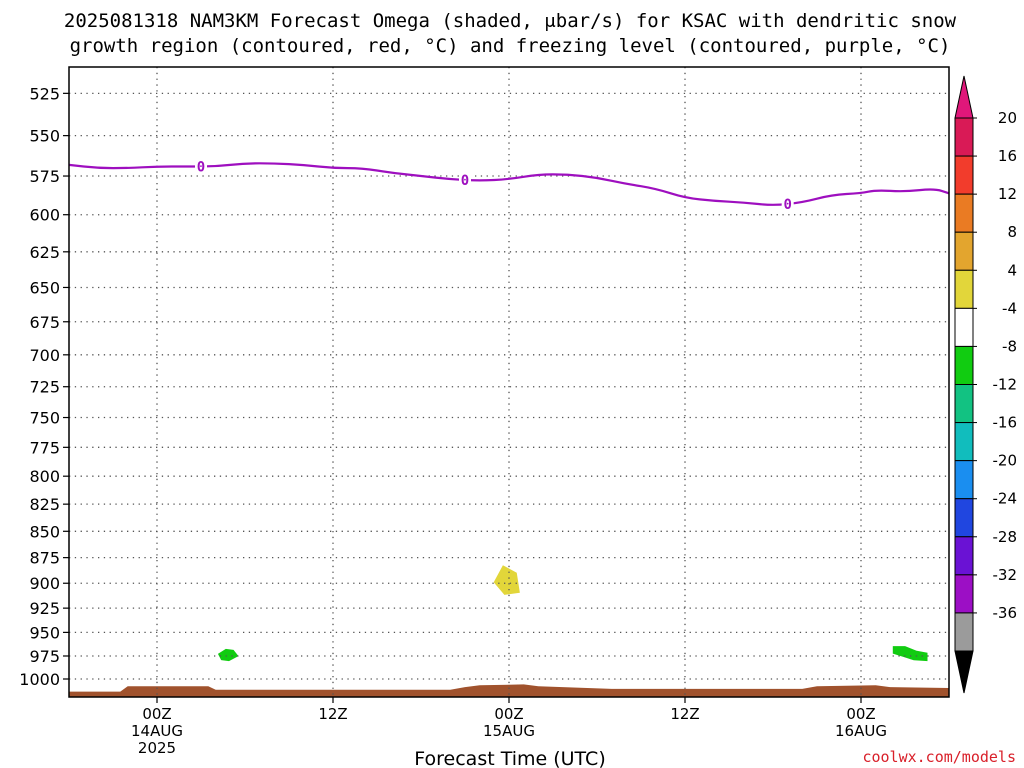  I want to click on colorbar: 20 16 12 8 4 -4 -8 -12 -16 -20 -24 -28 -32 -36, so click(986, 384).